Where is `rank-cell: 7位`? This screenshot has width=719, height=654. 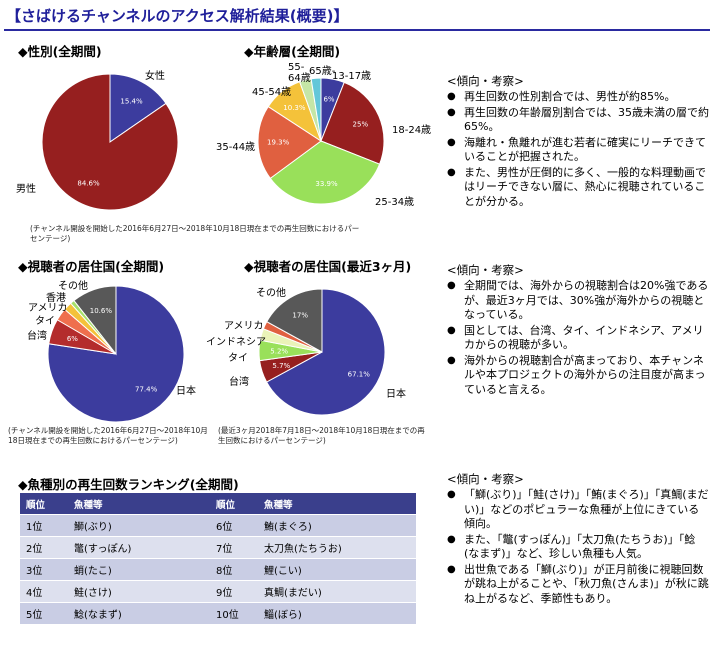 rank-cell: 7位 is located at coordinates (234, 547).